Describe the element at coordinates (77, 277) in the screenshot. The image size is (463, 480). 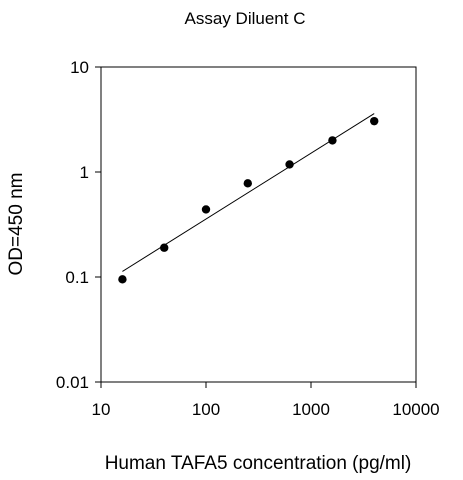
I see `y-tick-label: 0.1` at that location.